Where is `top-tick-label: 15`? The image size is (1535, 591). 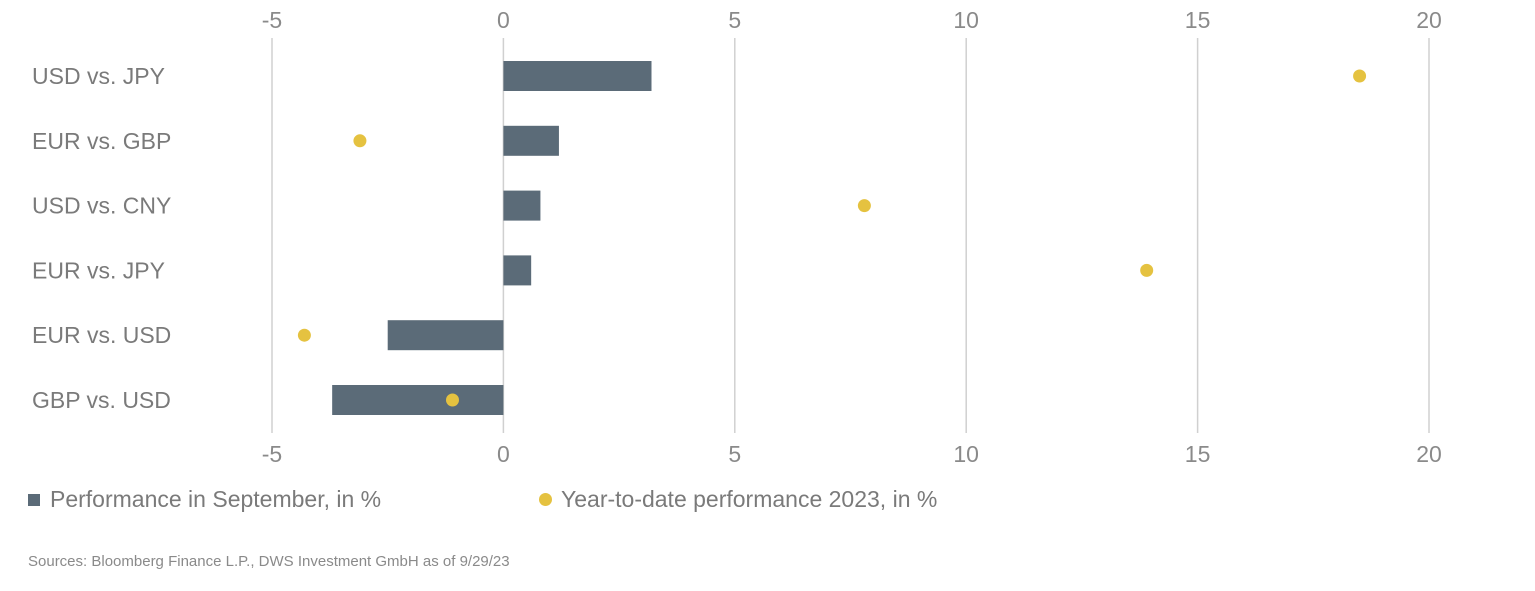
top-tick-label: 15 is located at coordinates (1198, 20).